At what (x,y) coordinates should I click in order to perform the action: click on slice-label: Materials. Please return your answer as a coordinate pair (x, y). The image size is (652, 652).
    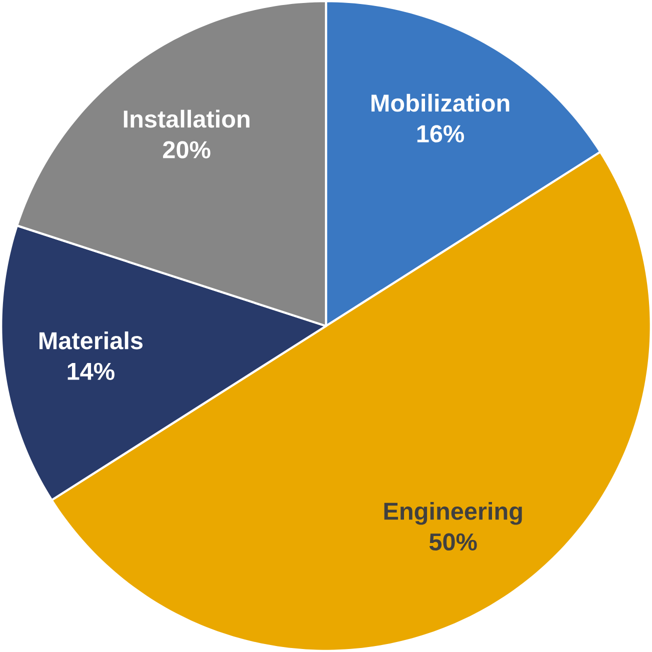
    Looking at the image, I should click on (91, 340).